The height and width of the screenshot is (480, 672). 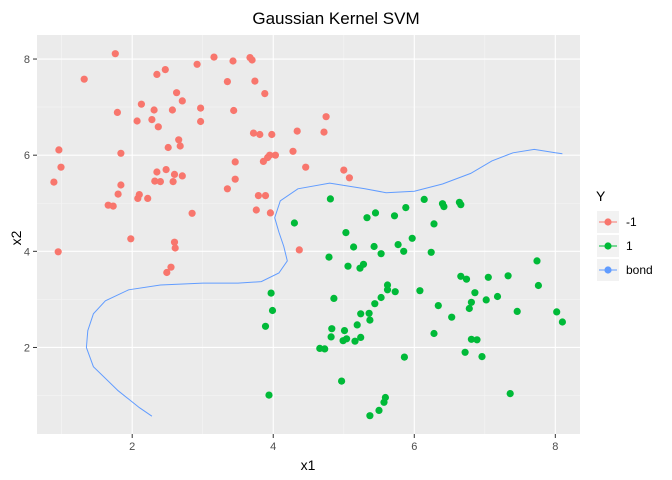 I want to click on legend-label: bond, so click(x=639, y=270).